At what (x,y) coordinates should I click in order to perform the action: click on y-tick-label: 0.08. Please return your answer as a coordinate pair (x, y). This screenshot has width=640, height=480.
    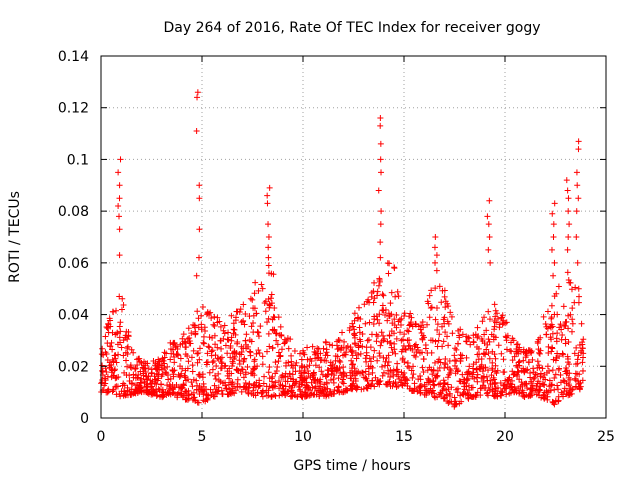
    Looking at the image, I should click on (73, 212).